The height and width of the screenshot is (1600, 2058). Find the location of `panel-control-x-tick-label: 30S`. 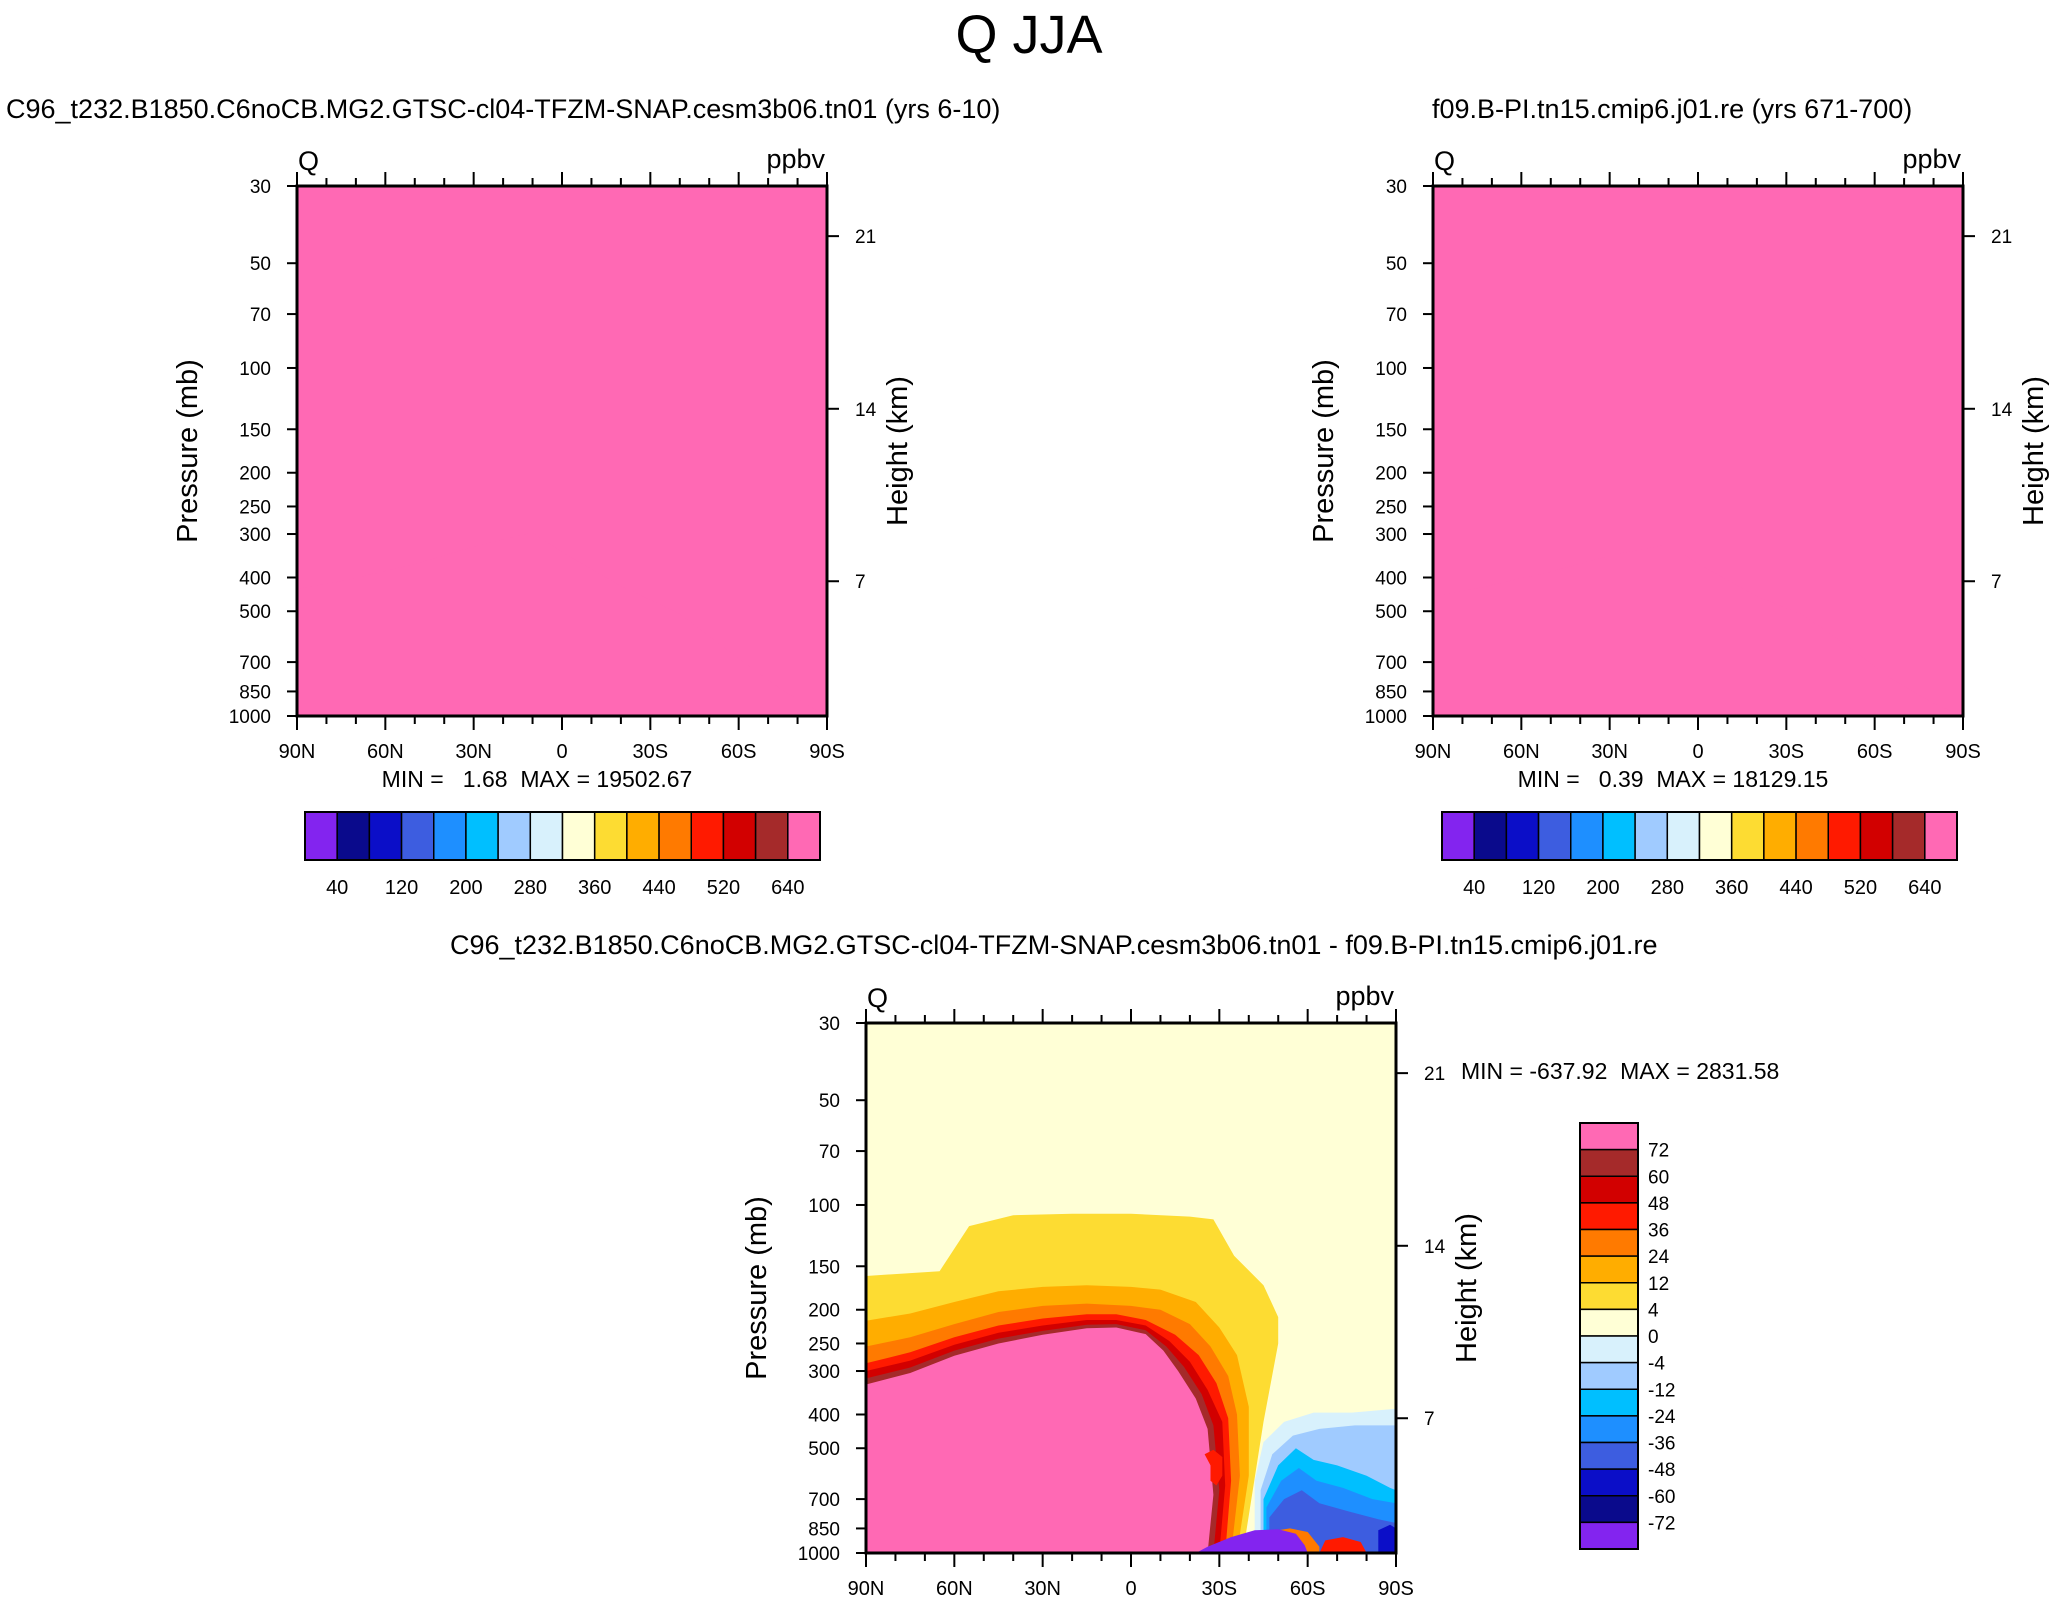

panel-control-x-tick-label: 30S is located at coordinates (1787, 752).